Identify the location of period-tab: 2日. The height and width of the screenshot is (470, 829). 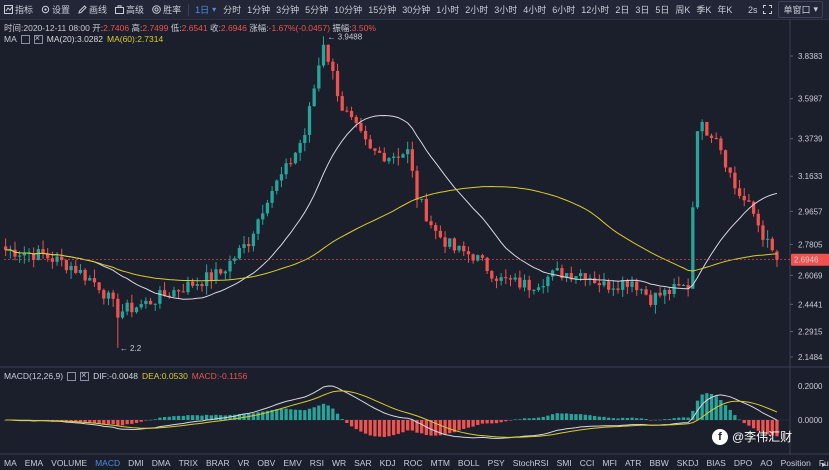
(622, 10).